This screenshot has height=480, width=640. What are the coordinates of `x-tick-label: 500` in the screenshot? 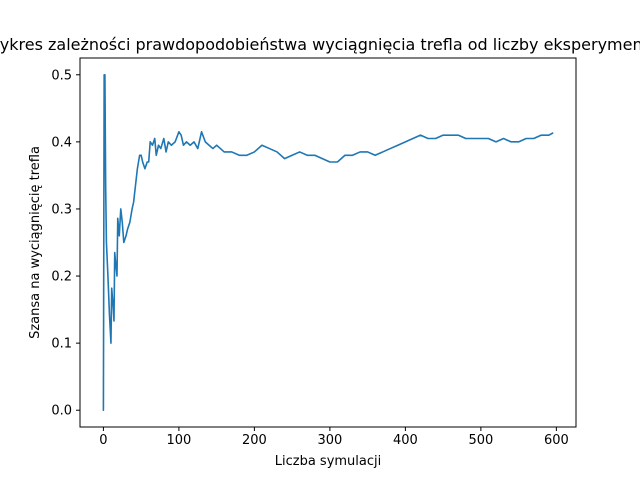 It's located at (480, 440).